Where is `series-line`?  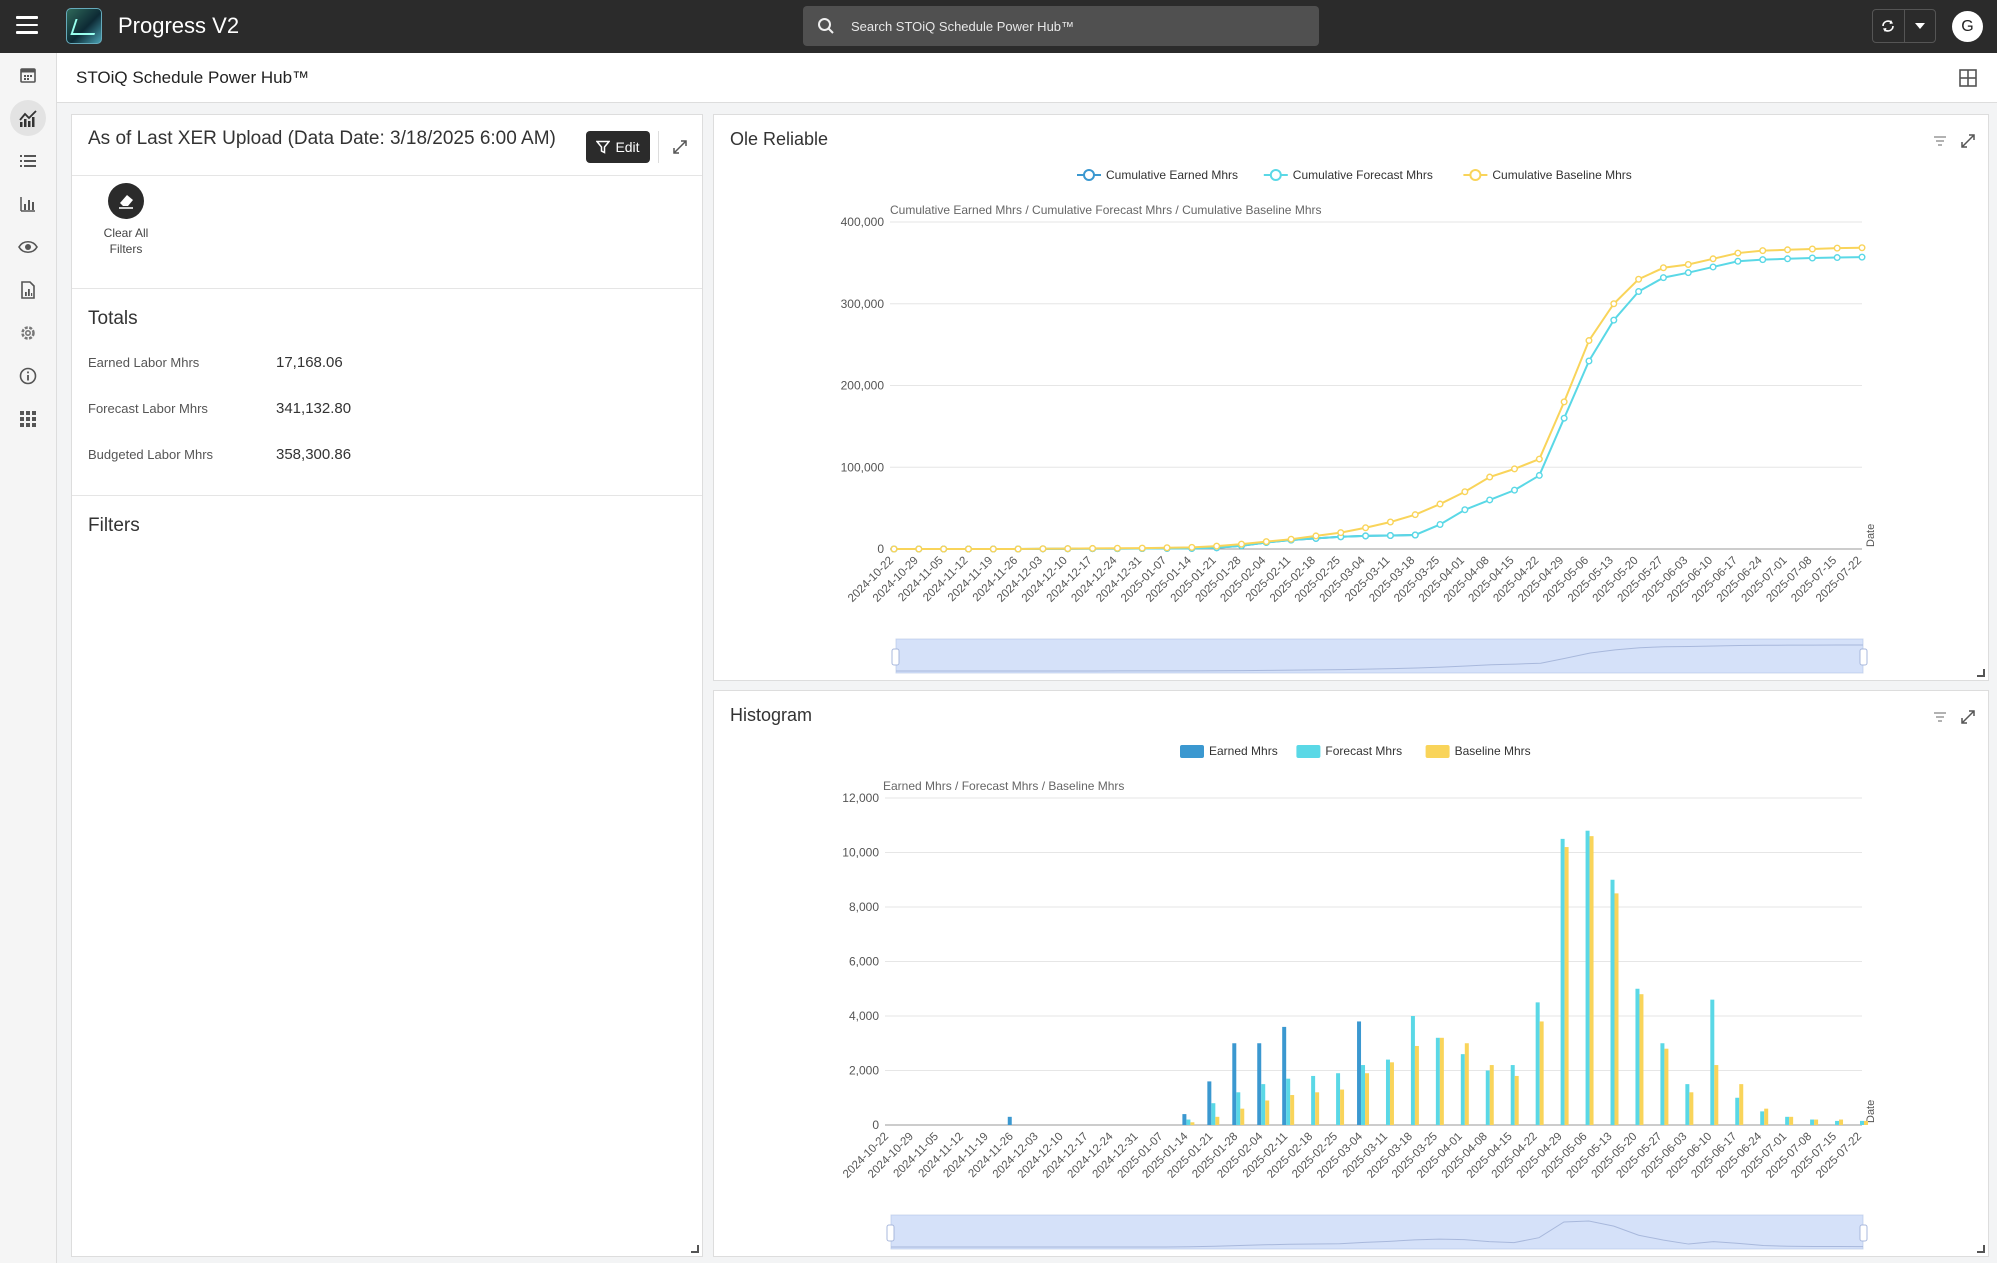
series-line is located at coordinates (1378, 398).